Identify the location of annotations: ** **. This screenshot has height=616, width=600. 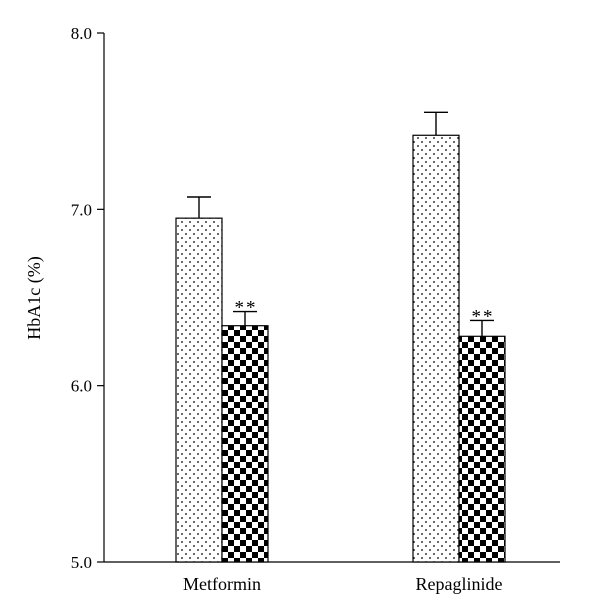
(365, 313).